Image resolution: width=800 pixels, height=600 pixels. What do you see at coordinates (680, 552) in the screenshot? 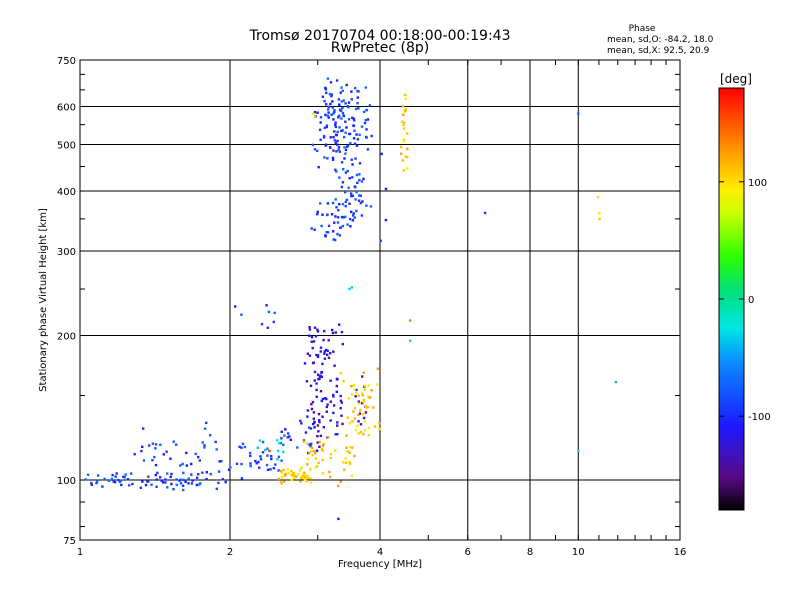
I see `x-tick-label: 16` at bounding box center [680, 552].